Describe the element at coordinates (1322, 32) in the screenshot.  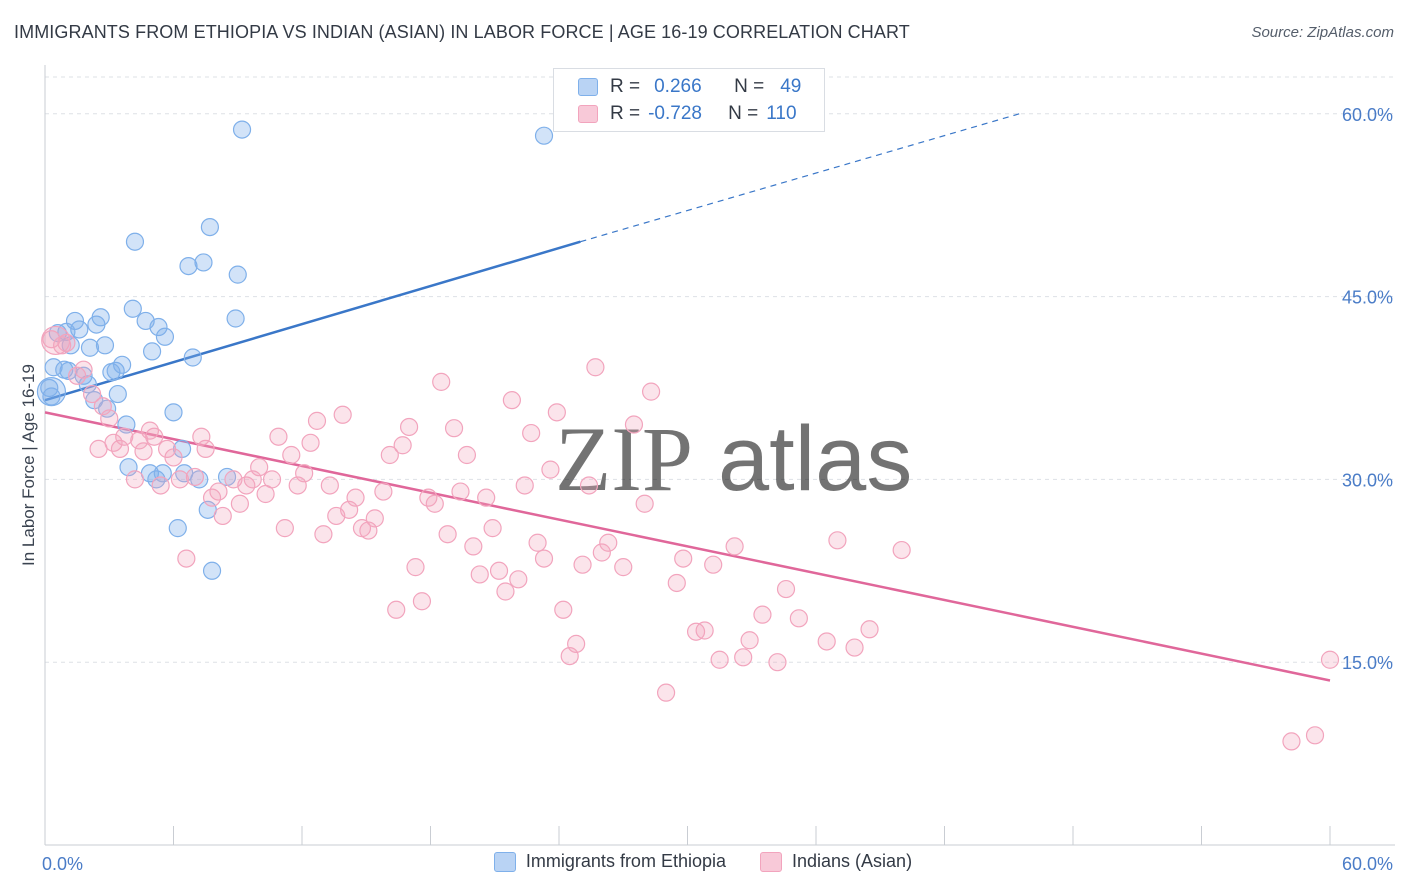
I see `chart-source: Source: ZipAtlas.com` at that location.